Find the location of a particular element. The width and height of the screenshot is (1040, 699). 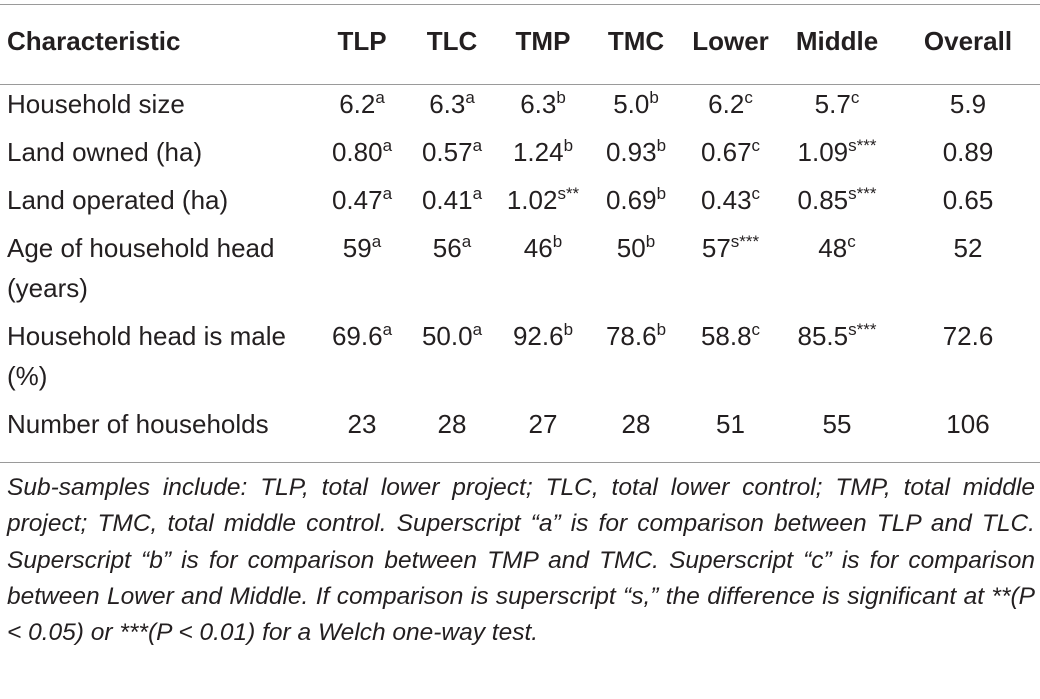

column-header-tlc: TLC is located at coordinates (452, 41).